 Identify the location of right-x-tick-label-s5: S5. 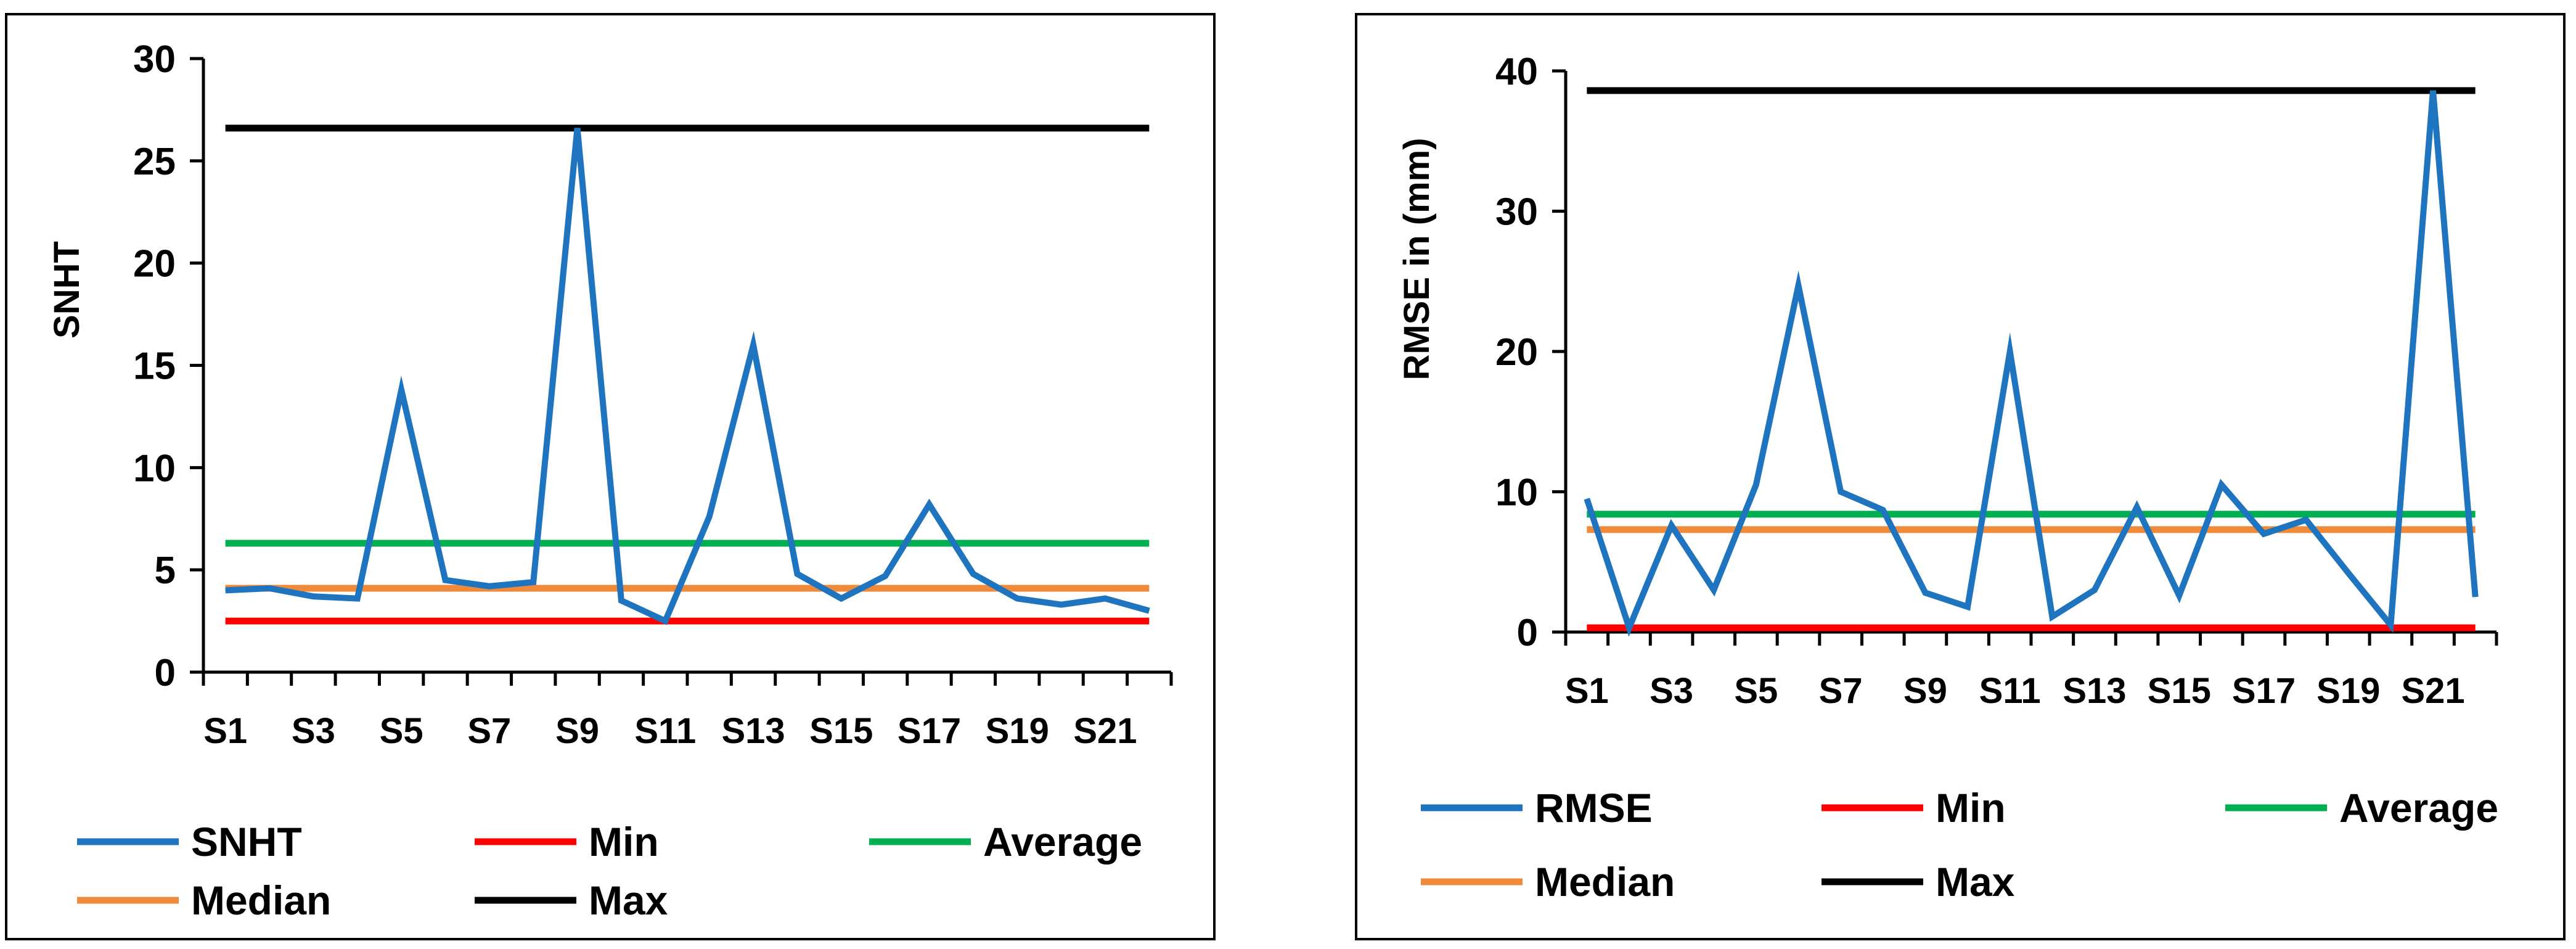
(1756, 691).